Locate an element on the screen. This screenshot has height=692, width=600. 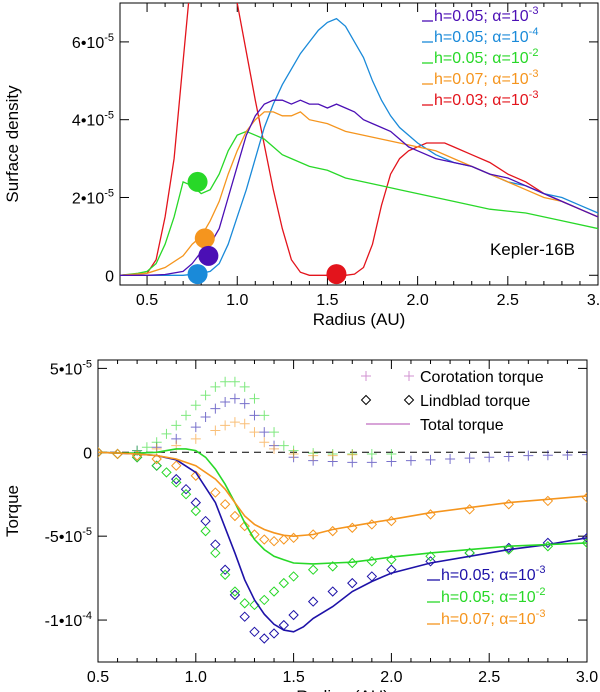
top-x-tick-label: 2.0 is located at coordinates (417, 300).